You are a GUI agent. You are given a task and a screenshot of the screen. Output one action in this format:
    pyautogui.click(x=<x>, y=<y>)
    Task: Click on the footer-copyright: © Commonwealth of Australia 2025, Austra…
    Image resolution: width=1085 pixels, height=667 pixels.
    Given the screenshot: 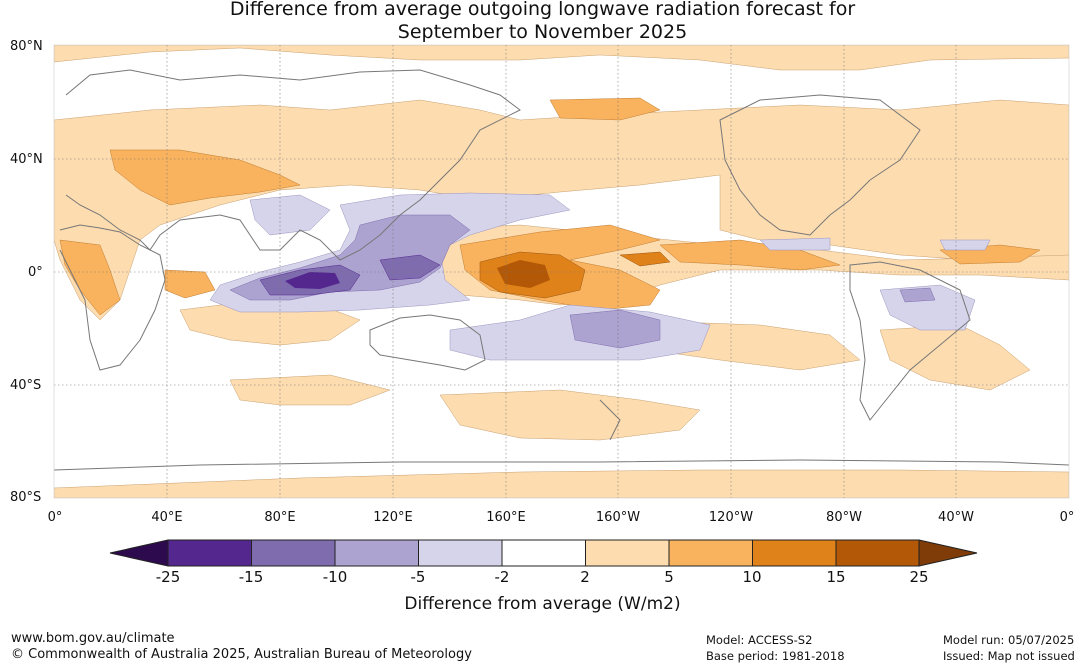 What is the action you would take?
    pyautogui.click(x=241, y=654)
    